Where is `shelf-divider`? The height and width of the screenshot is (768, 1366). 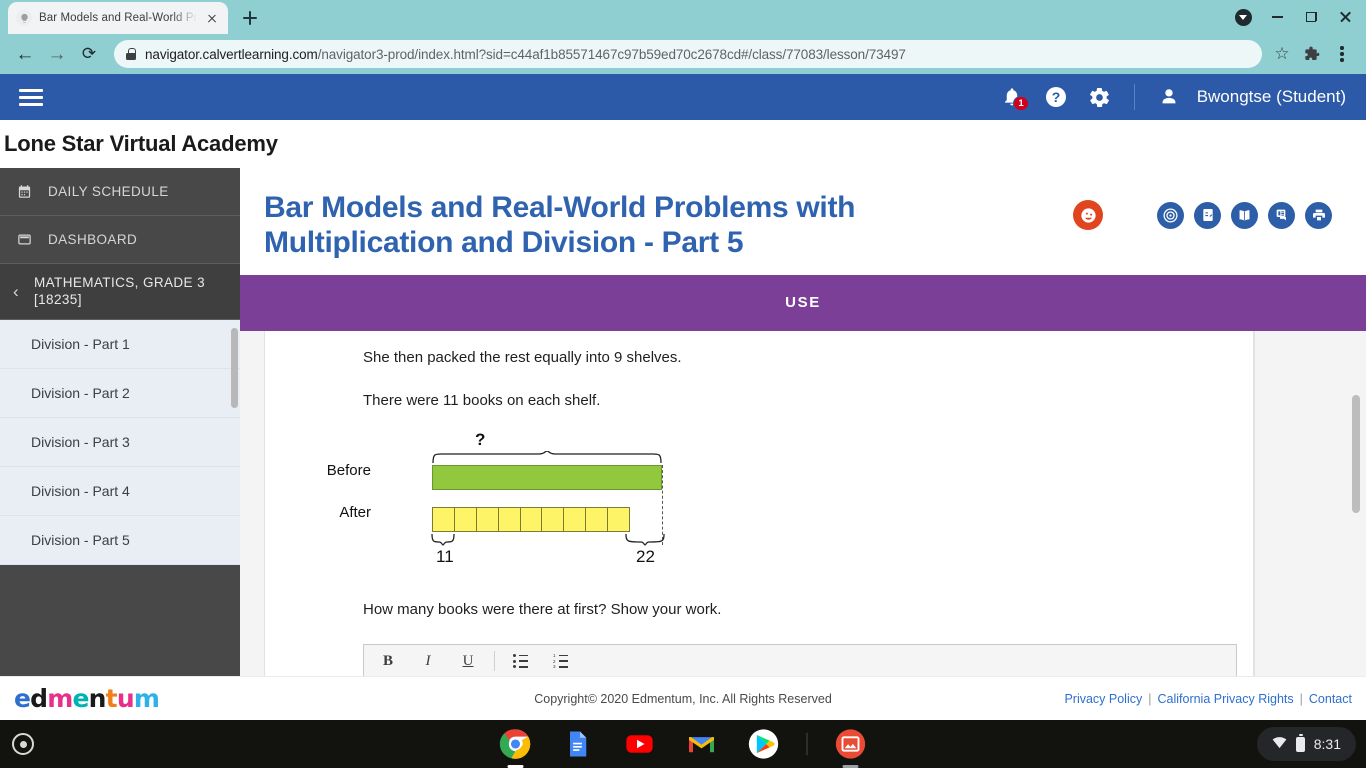
shelf-divider is located at coordinates (807, 744).